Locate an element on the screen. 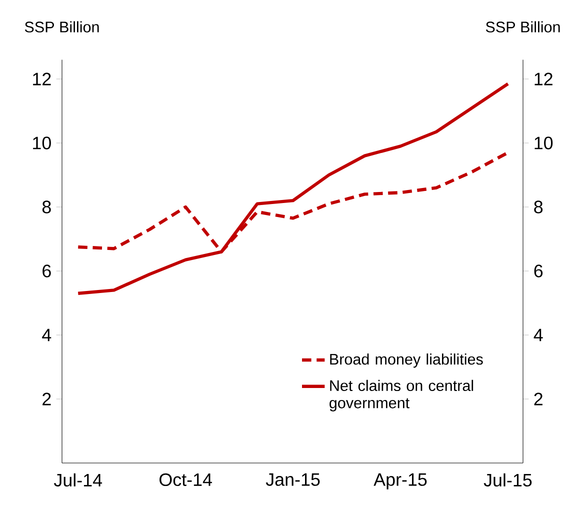  legend-label: Net claims on central government is located at coordinates (402, 396).